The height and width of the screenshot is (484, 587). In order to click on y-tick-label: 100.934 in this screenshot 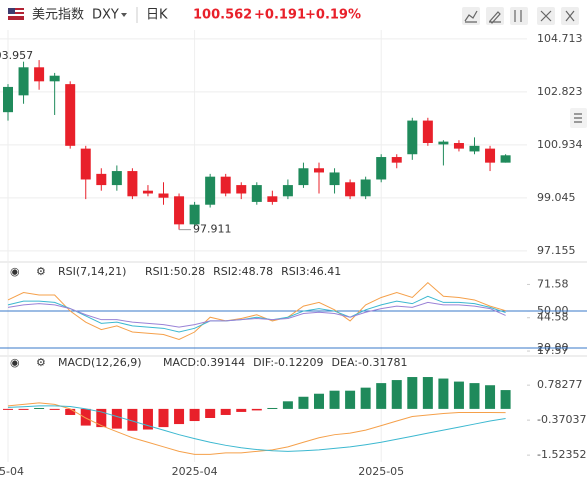, I will do `click(560, 144)`.